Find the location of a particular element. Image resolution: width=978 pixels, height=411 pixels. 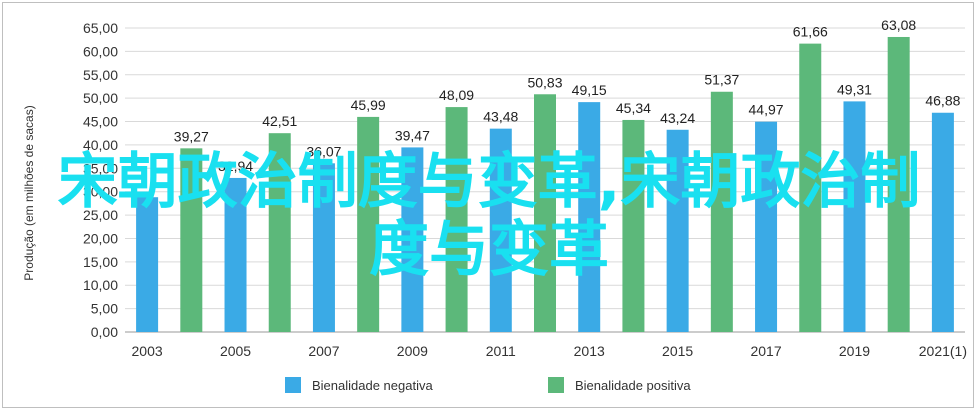

data-label: 43,48 is located at coordinates (500, 117).